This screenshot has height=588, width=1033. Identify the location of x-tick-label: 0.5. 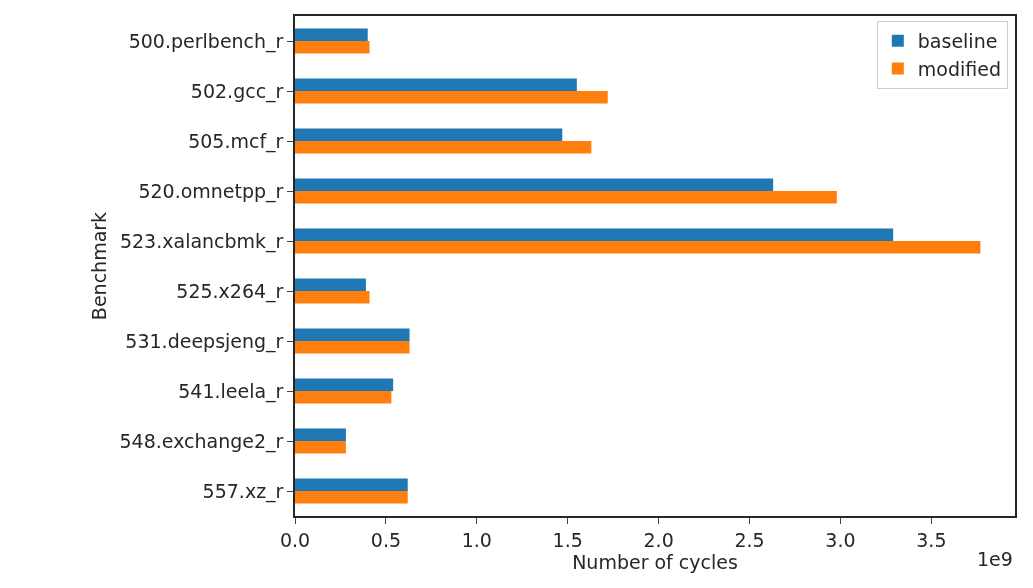
(386, 539).